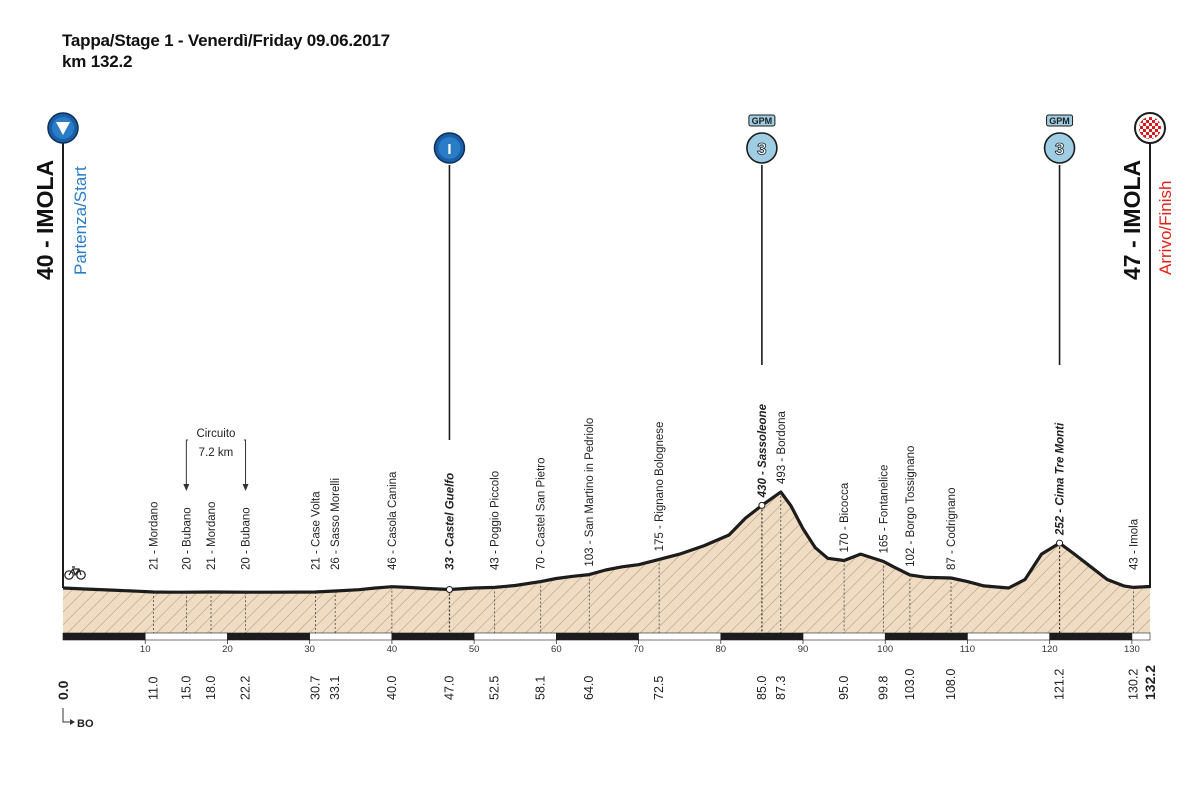  Describe the element at coordinates (910, 684) in the screenshot. I see `waypoint-km-label: 103.0` at that location.